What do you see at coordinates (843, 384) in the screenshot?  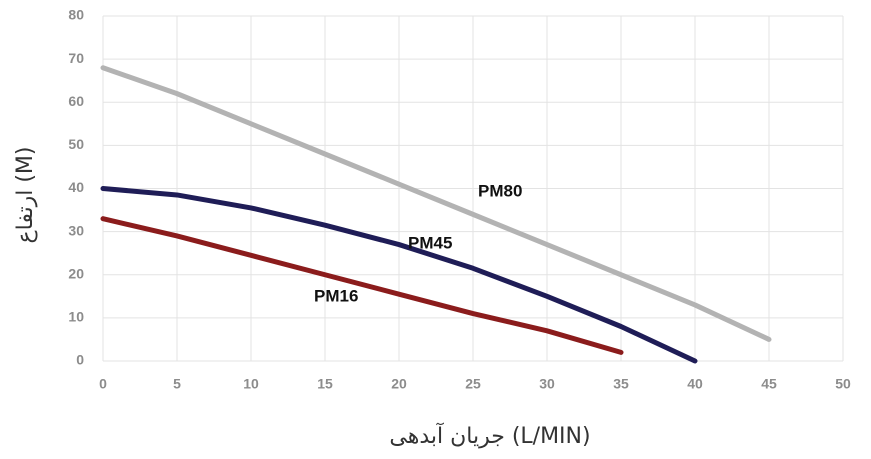 I see `x-tick-label: 50` at bounding box center [843, 384].